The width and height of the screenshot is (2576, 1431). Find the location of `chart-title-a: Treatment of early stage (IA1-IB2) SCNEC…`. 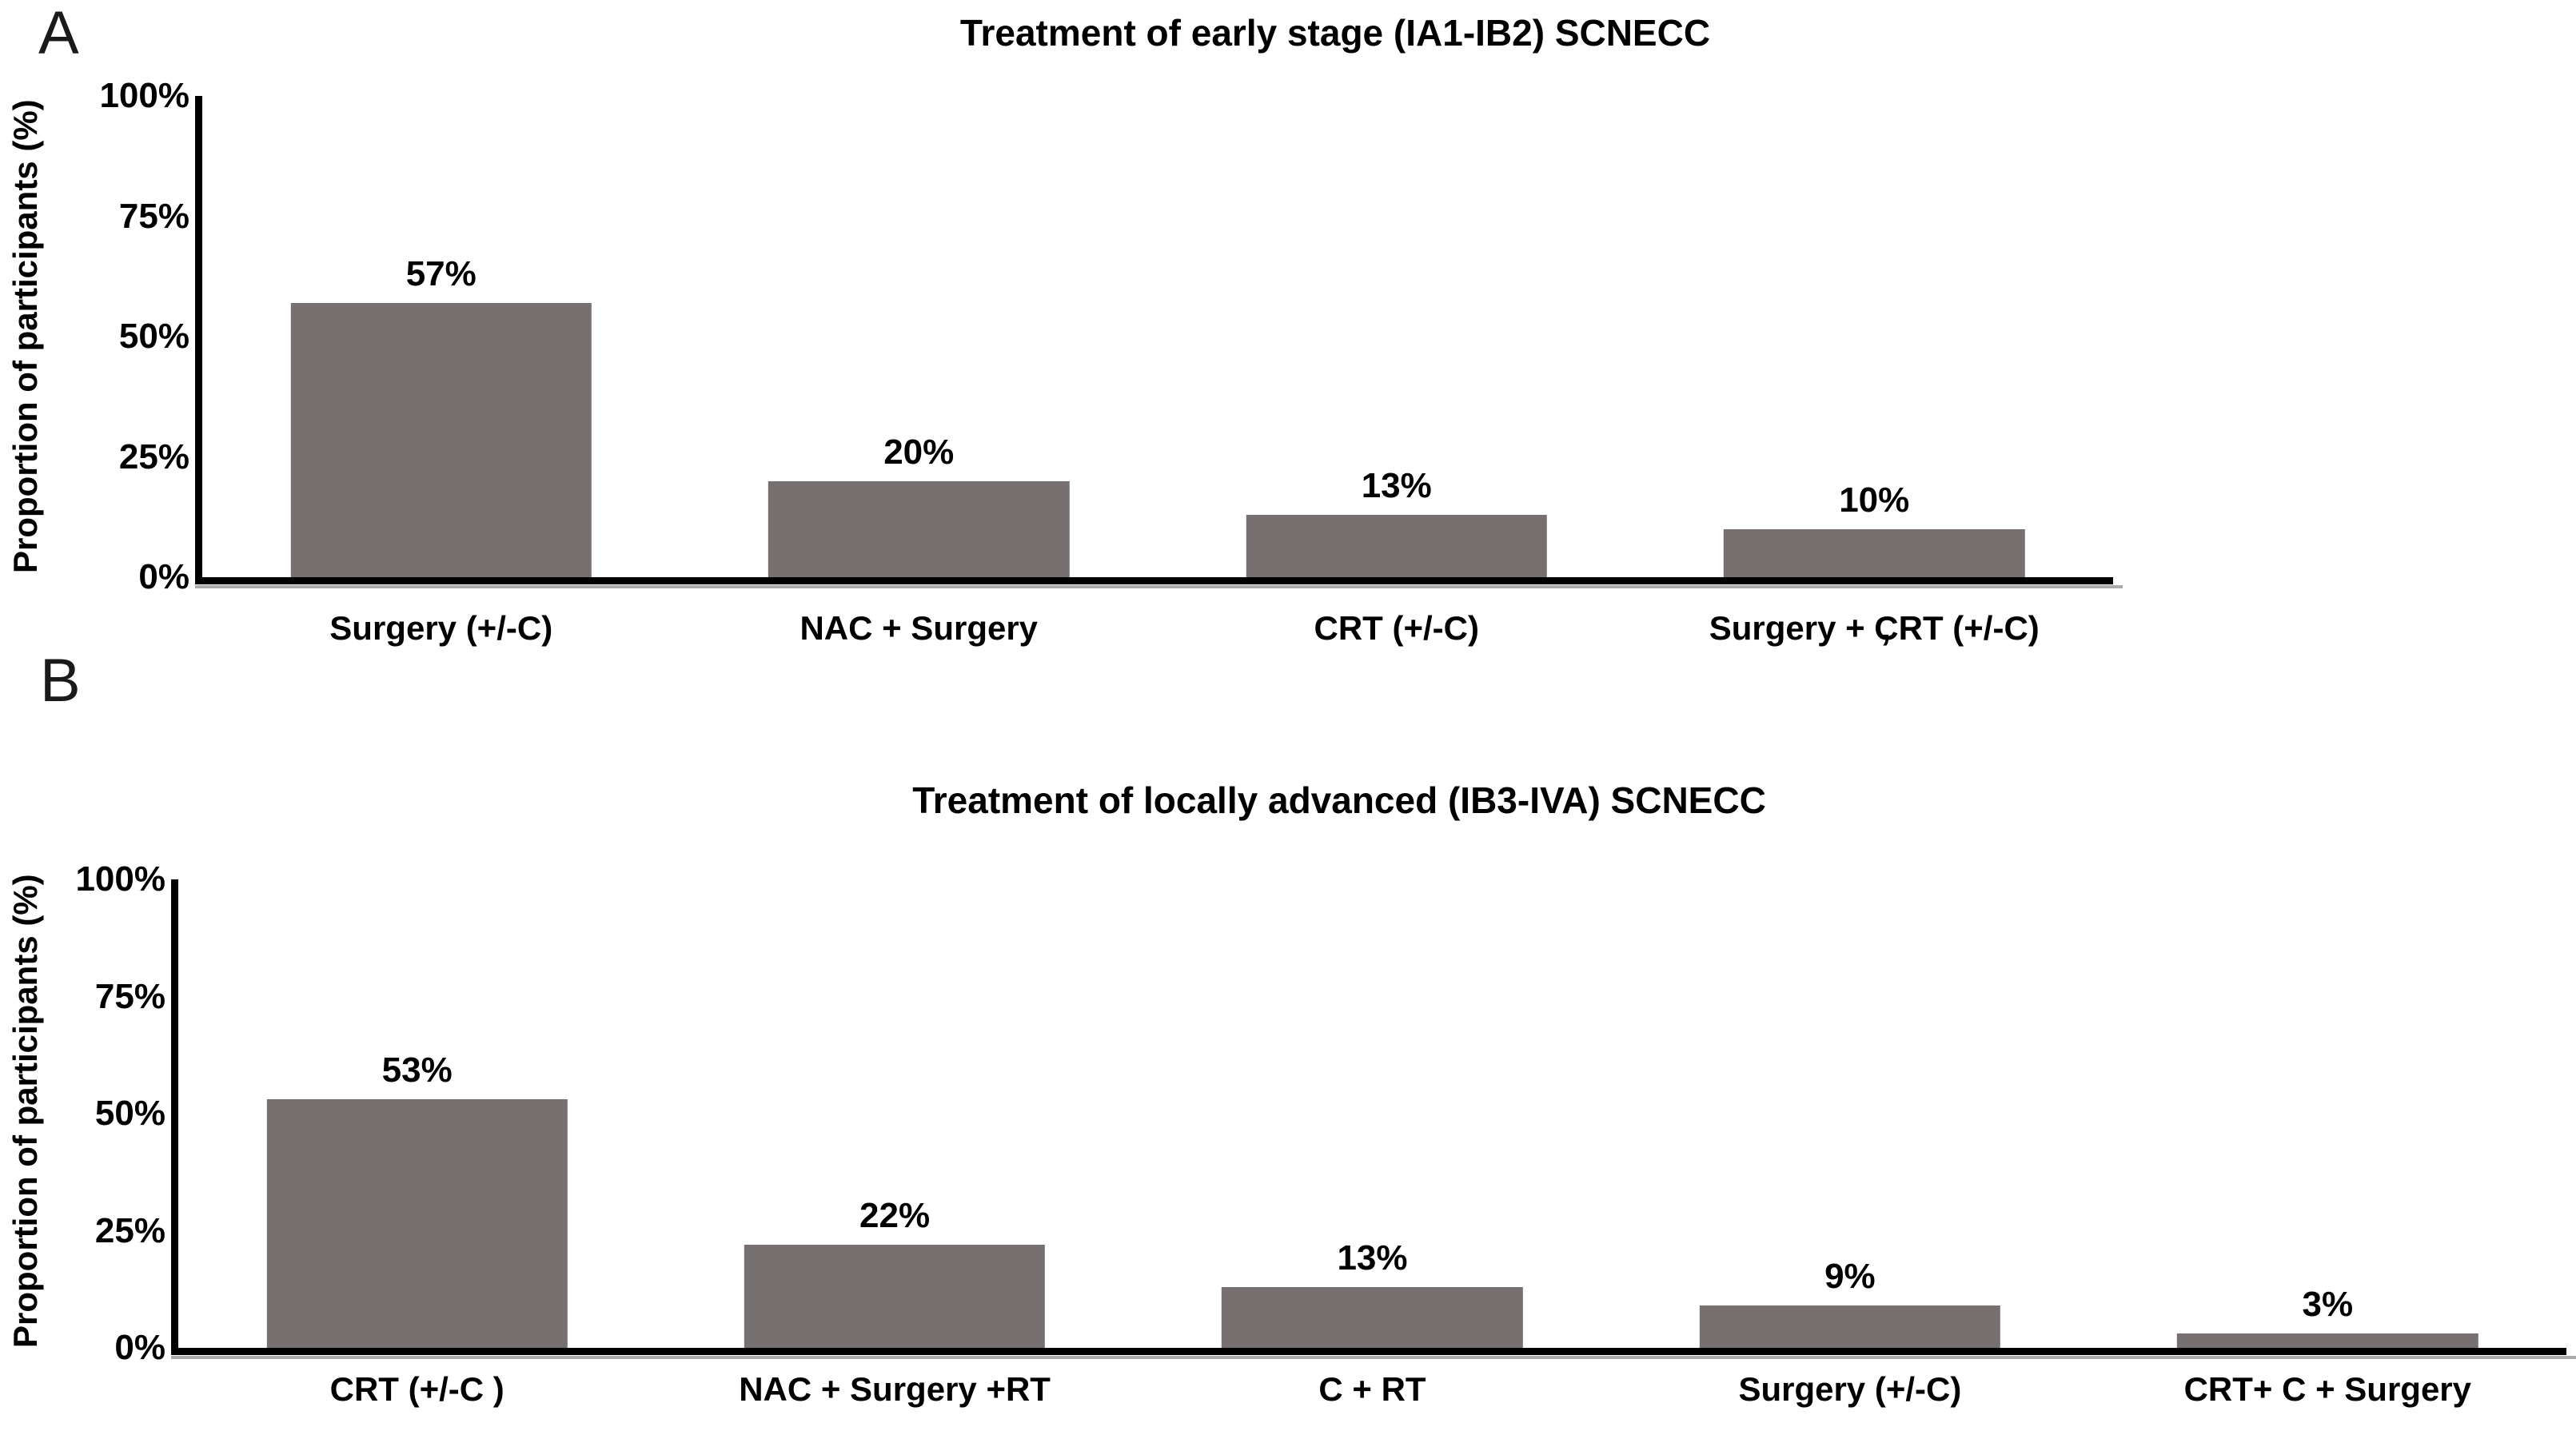

chart-title-a: Treatment of early stage (IA1-IB2) SCNEC… is located at coordinates (1335, 33).